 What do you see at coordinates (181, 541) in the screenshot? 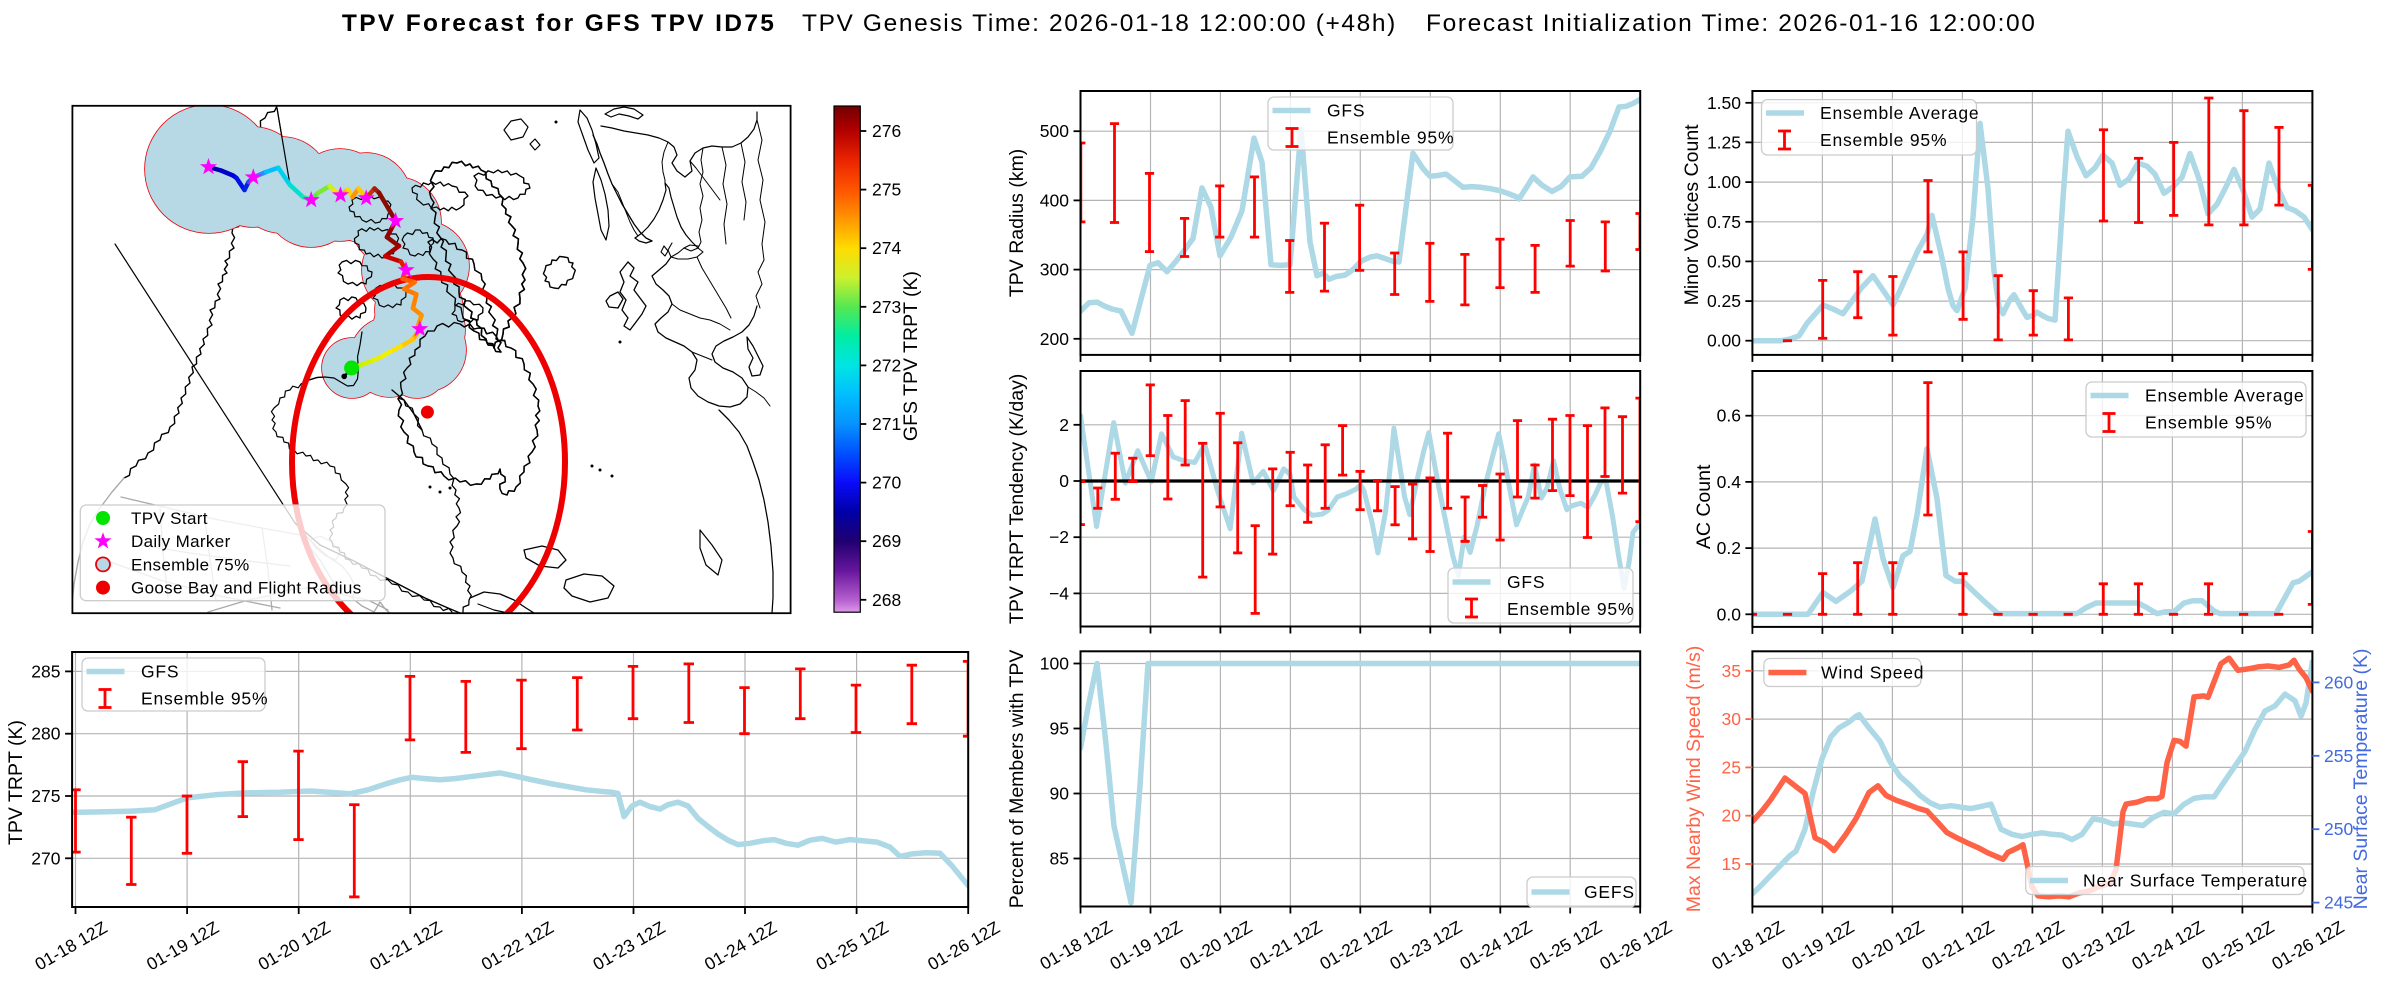
I see `svg-text: Daily Marker` at bounding box center [181, 541].